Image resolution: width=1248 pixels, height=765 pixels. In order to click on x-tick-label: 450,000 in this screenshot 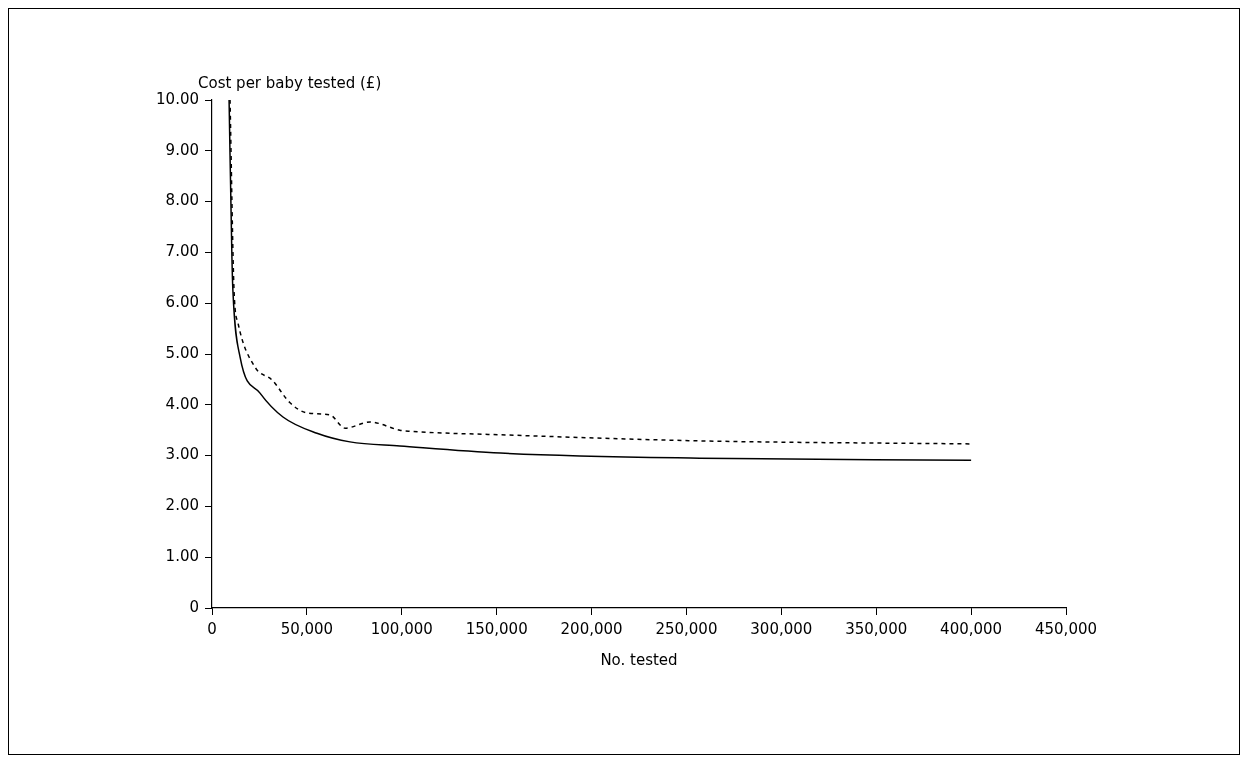, I will do `click(1066, 628)`.